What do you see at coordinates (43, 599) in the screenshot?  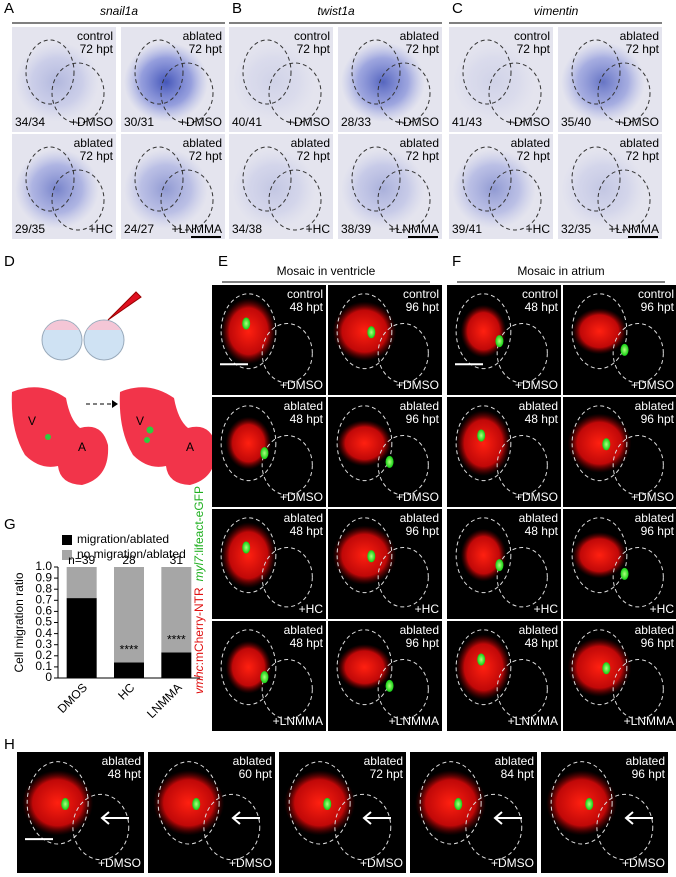 I see `y-tick-label: 0.7` at bounding box center [43, 599].